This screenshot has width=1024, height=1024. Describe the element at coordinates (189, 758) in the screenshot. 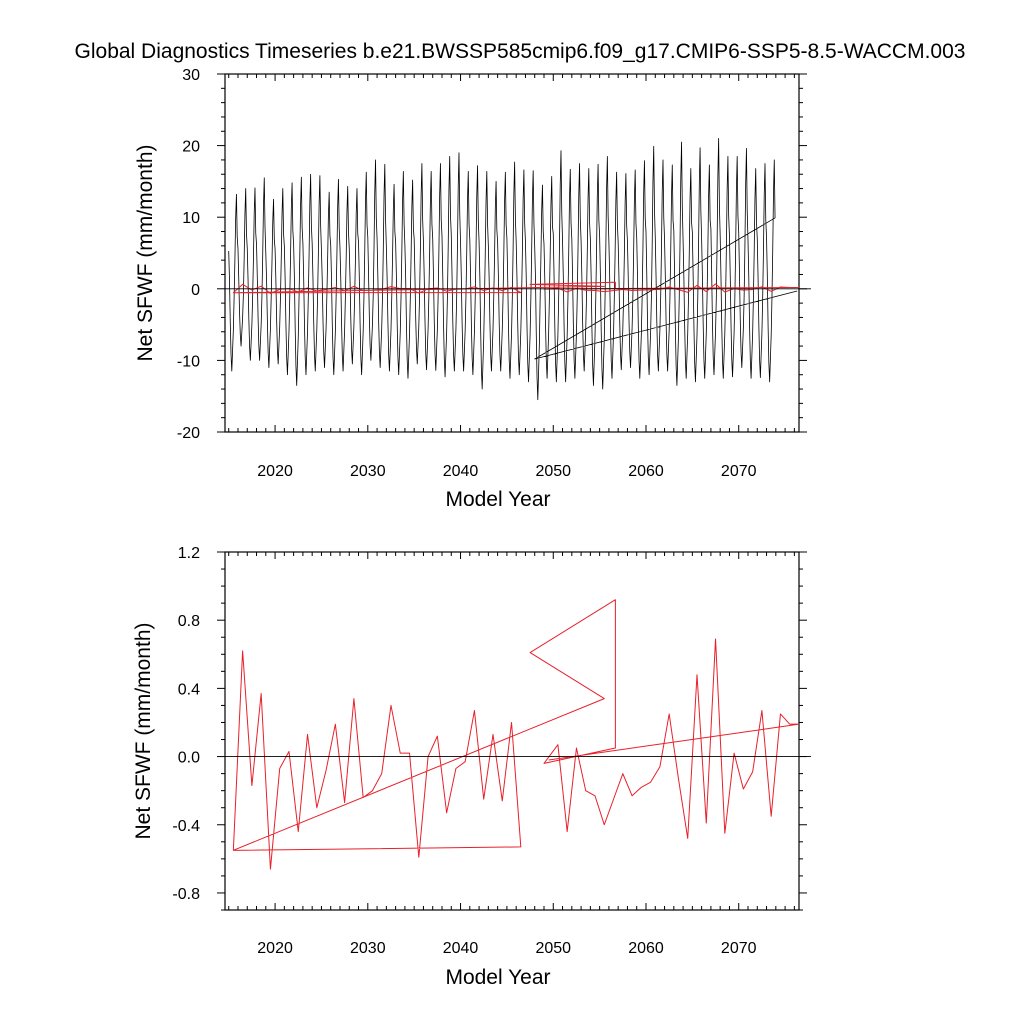

I see `y-tick-label: 0.0` at that location.